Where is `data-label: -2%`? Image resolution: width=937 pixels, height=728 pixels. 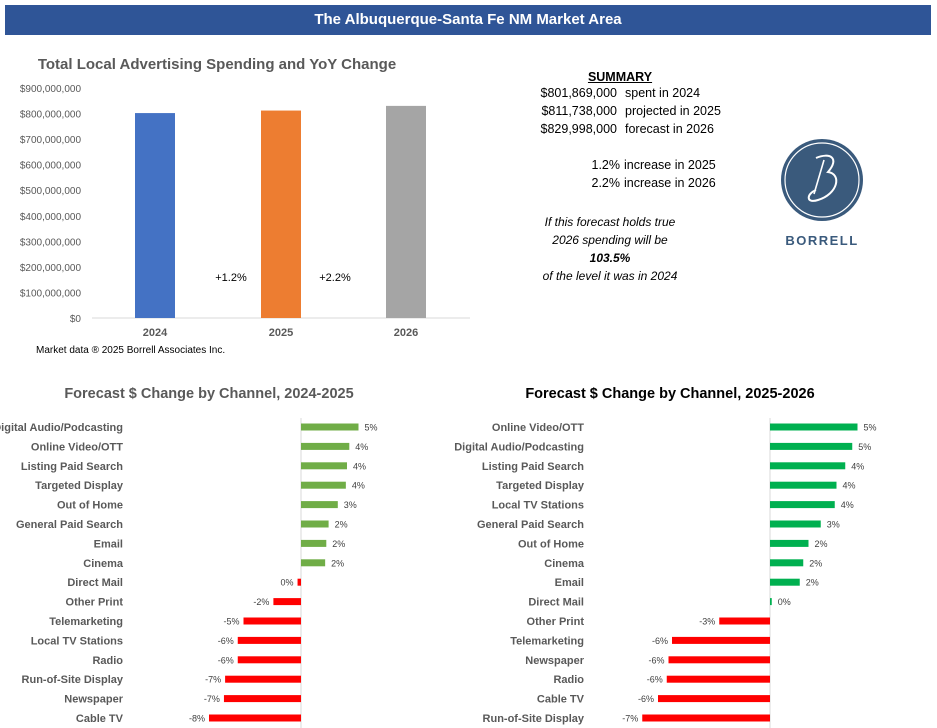 data-label: -2% is located at coordinates (261, 602).